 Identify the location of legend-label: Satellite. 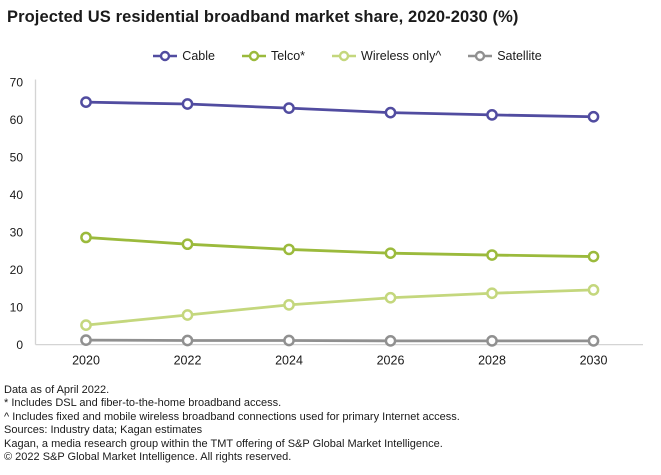
(519, 56).